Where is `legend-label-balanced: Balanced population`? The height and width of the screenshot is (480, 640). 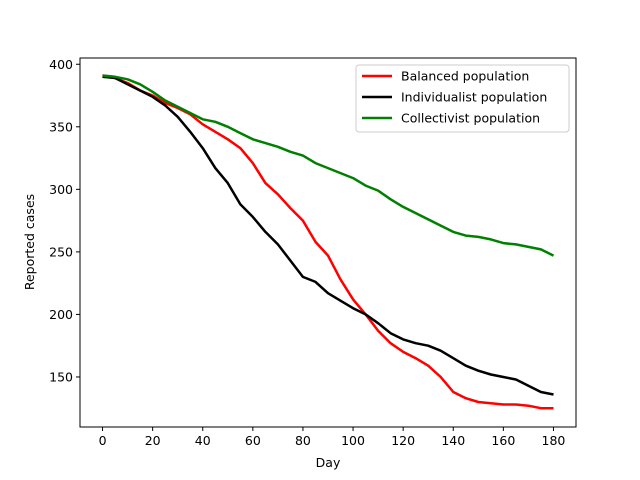 legend-label-balanced: Balanced population is located at coordinates (465, 76).